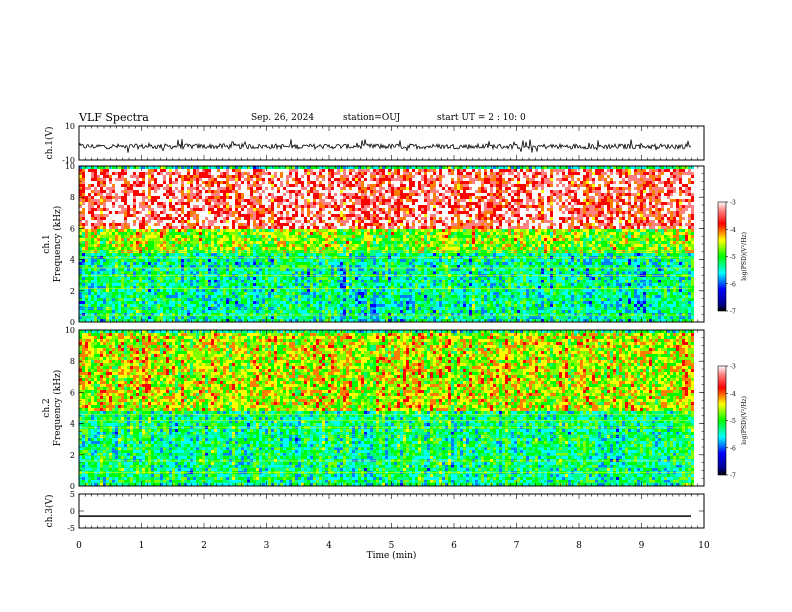 Image resolution: width=792 pixels, height=612 pixels. Describe the element at coordinates (282, 118) in the screenshot. I see `date-label: Sep. 26, 2024` at that location.